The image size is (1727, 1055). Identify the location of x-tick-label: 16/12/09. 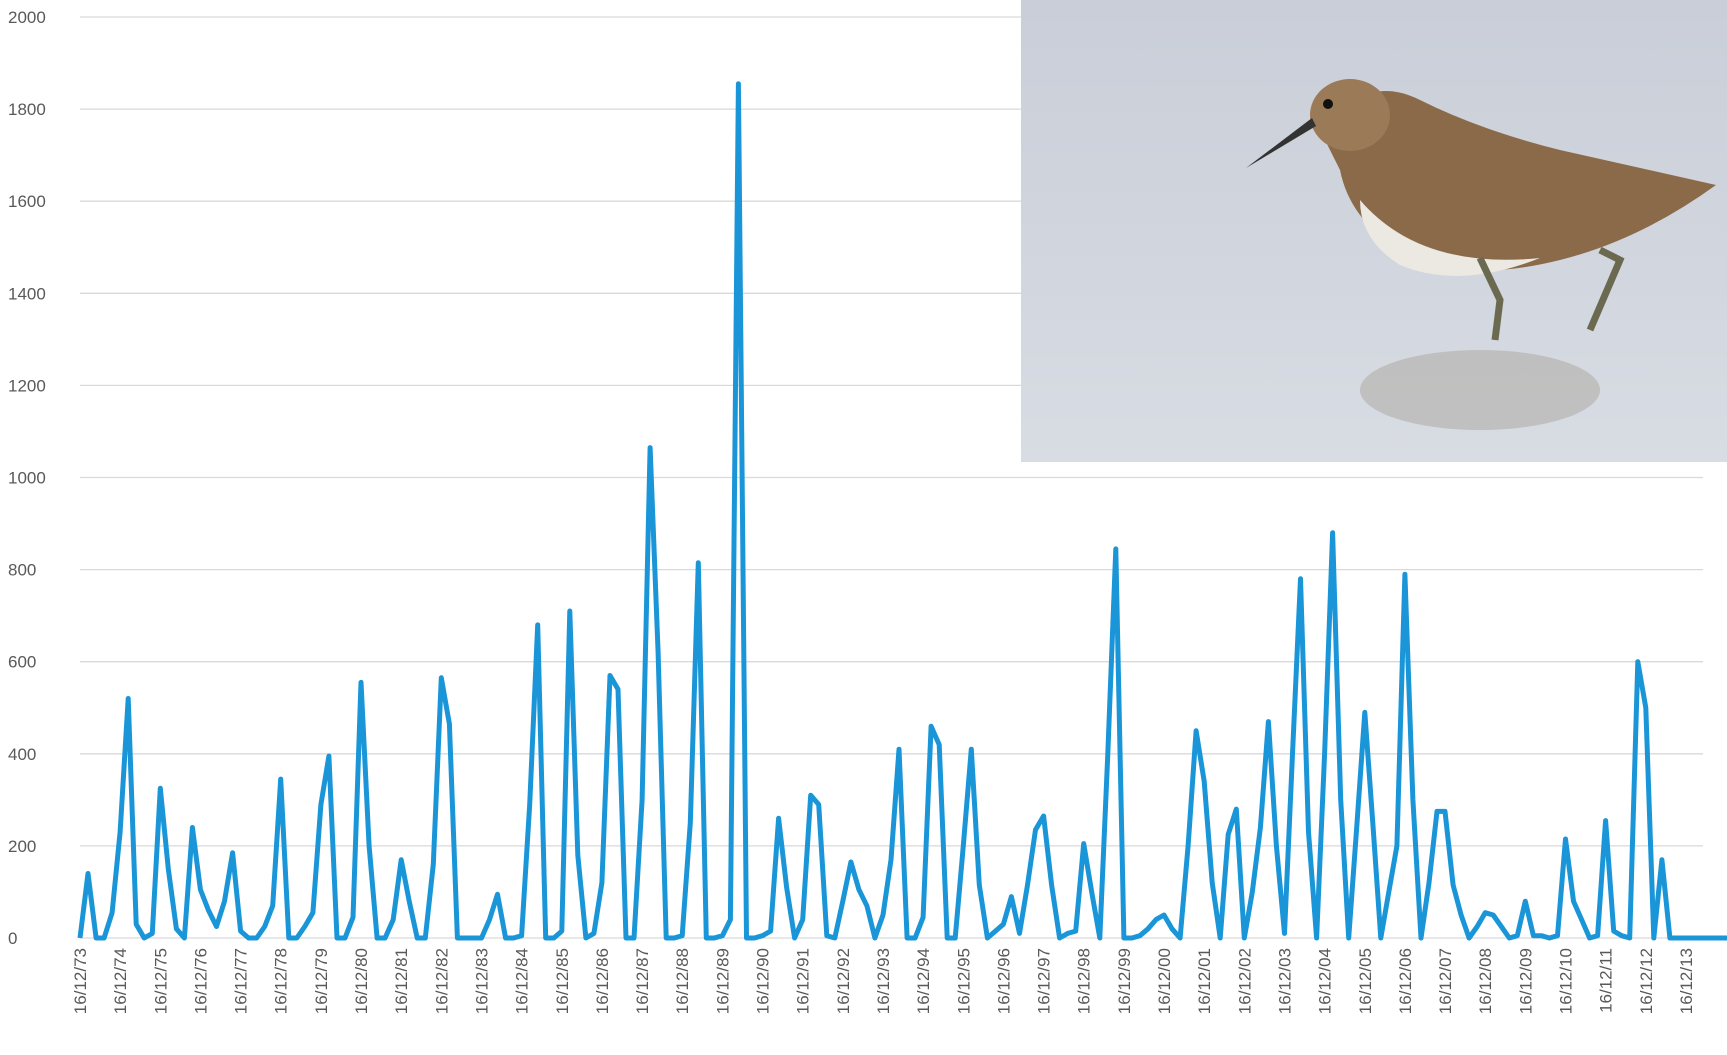
(1525, 981).